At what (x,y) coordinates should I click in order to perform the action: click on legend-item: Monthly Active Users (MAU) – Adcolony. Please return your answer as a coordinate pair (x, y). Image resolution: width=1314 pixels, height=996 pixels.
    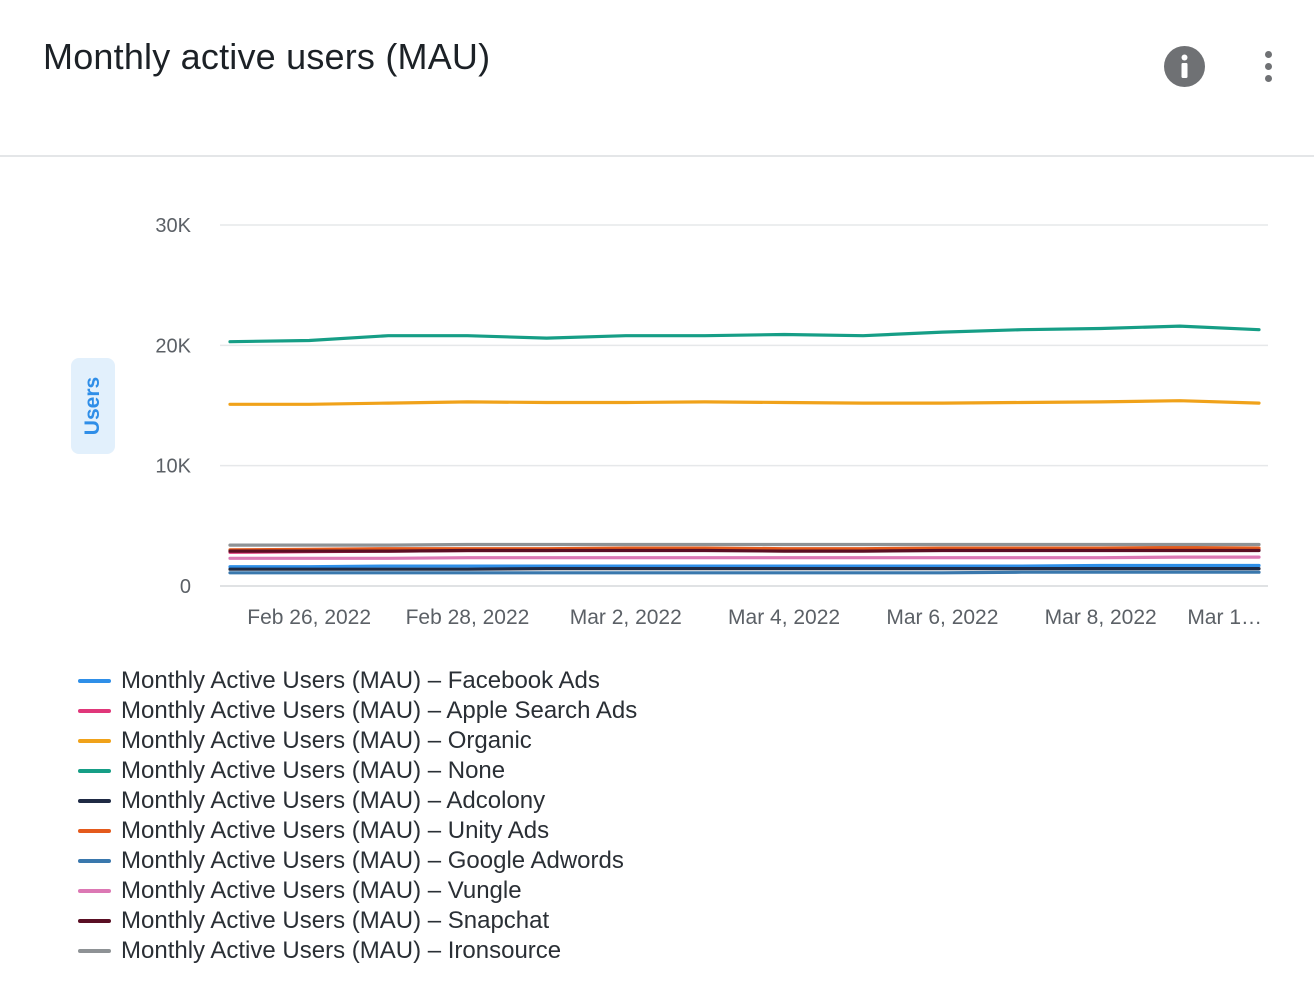
    Looking at the image, I should click on (357, 801).